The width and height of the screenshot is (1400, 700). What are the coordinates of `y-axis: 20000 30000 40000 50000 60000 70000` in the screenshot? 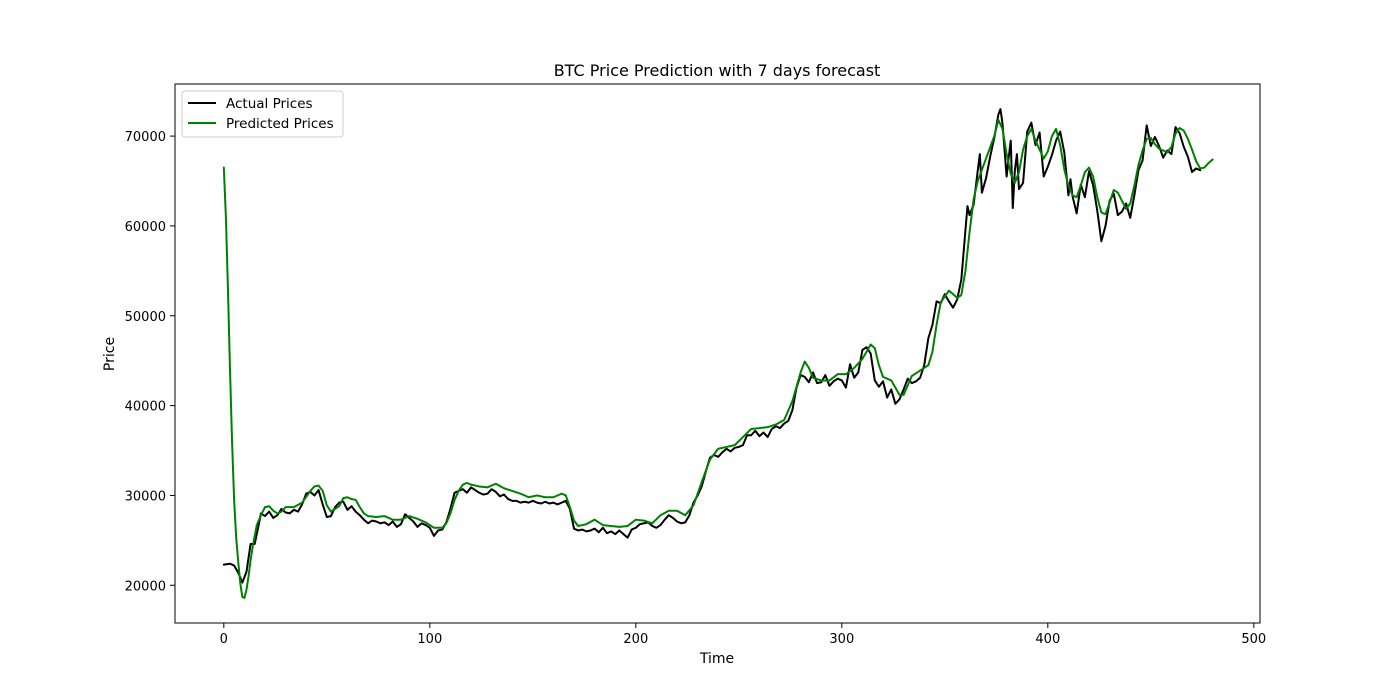 It's located at (150, 362).